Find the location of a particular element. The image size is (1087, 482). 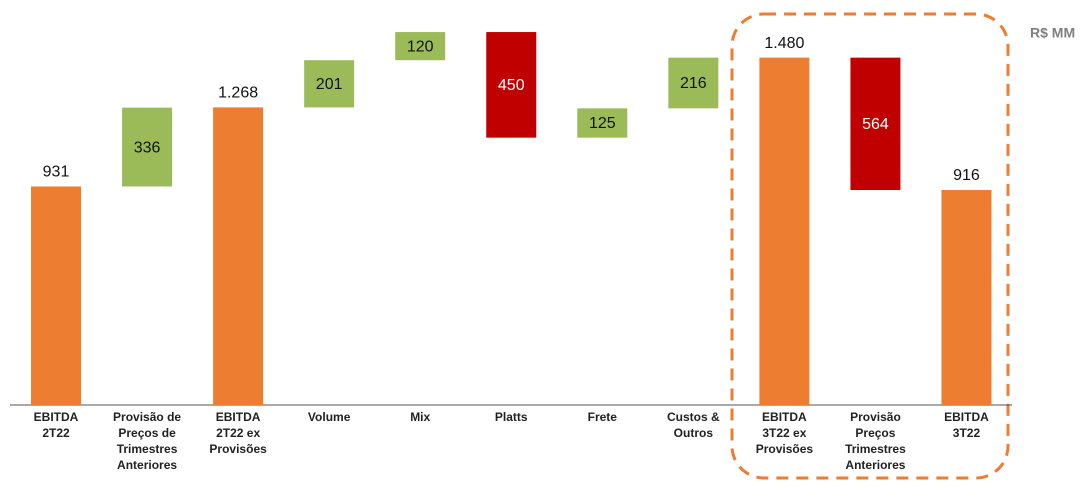

x-tick-label: Frete is located at coordinates (603, 417).